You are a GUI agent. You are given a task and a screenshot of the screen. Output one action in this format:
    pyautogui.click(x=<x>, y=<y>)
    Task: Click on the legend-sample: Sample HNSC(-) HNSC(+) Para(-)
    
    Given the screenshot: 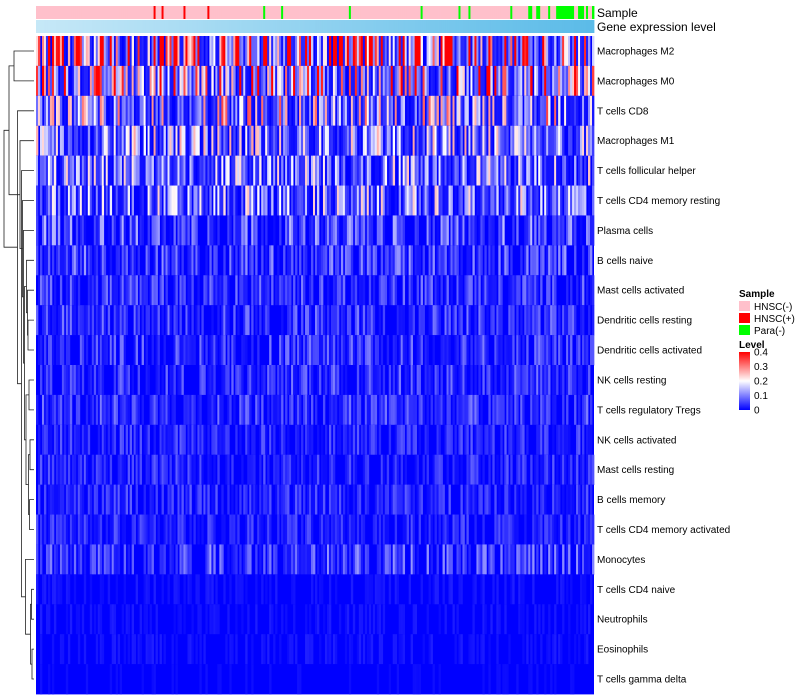 What is the action you would take?
    pyautogui.click(x=767, y=313)
    